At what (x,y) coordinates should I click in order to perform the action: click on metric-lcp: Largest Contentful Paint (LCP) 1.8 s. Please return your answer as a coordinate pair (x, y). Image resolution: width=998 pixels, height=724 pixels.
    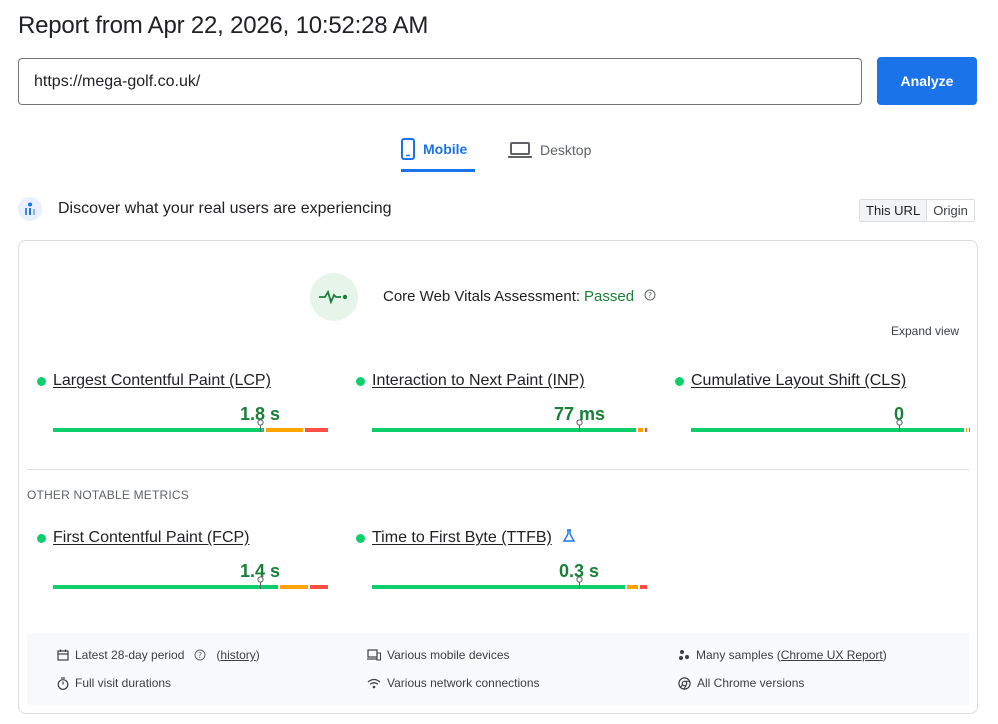
    Looking at the image, I should click on (182, 407).